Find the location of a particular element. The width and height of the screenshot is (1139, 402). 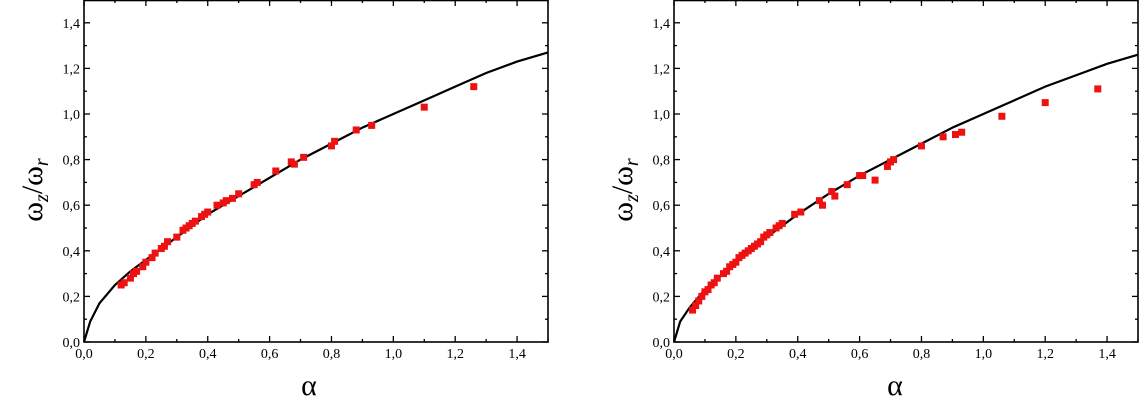

x-axis-title: α is located at coordinates (309, 385).